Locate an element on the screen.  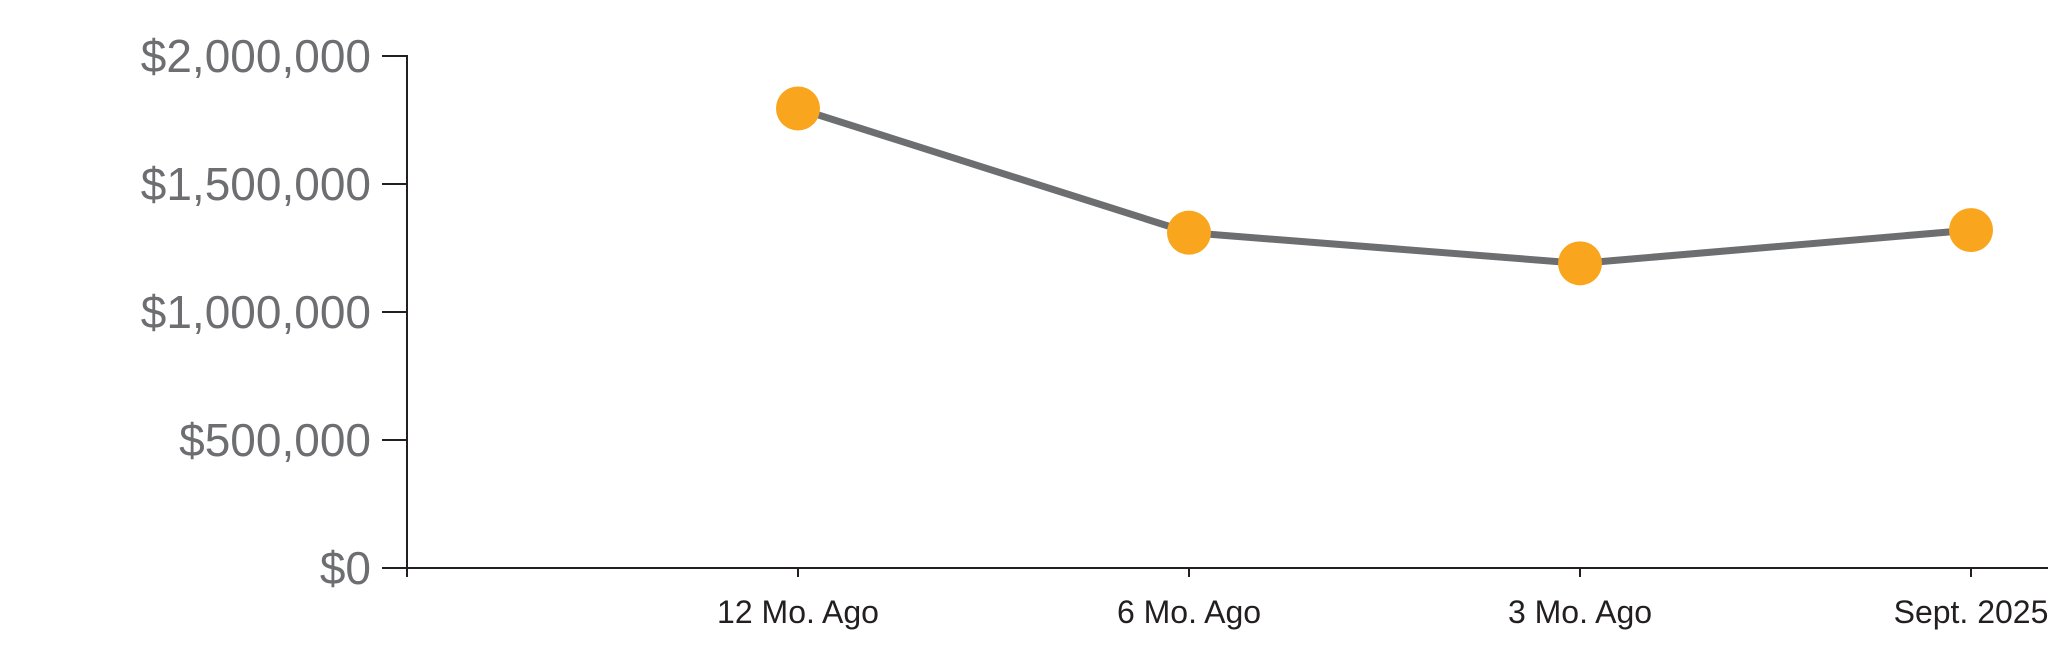
series-line is located at coordinates (1384, 185).